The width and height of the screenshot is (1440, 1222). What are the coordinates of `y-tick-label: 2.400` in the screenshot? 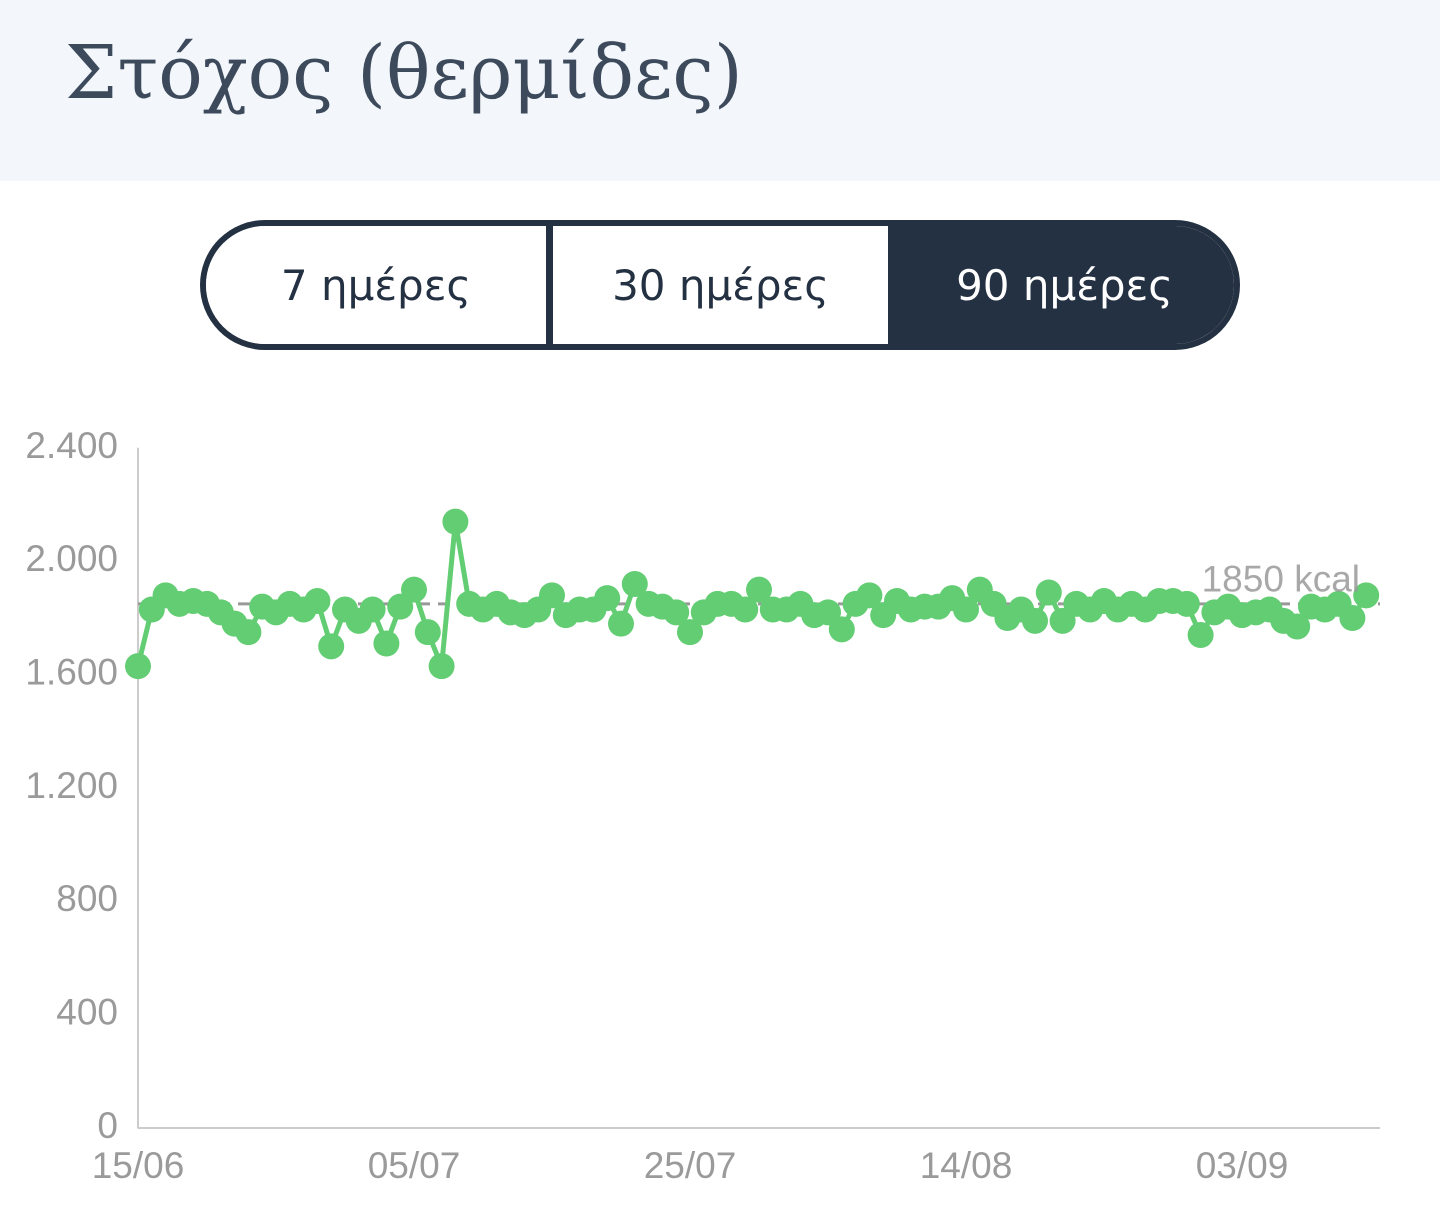 It's located at (71, 445).